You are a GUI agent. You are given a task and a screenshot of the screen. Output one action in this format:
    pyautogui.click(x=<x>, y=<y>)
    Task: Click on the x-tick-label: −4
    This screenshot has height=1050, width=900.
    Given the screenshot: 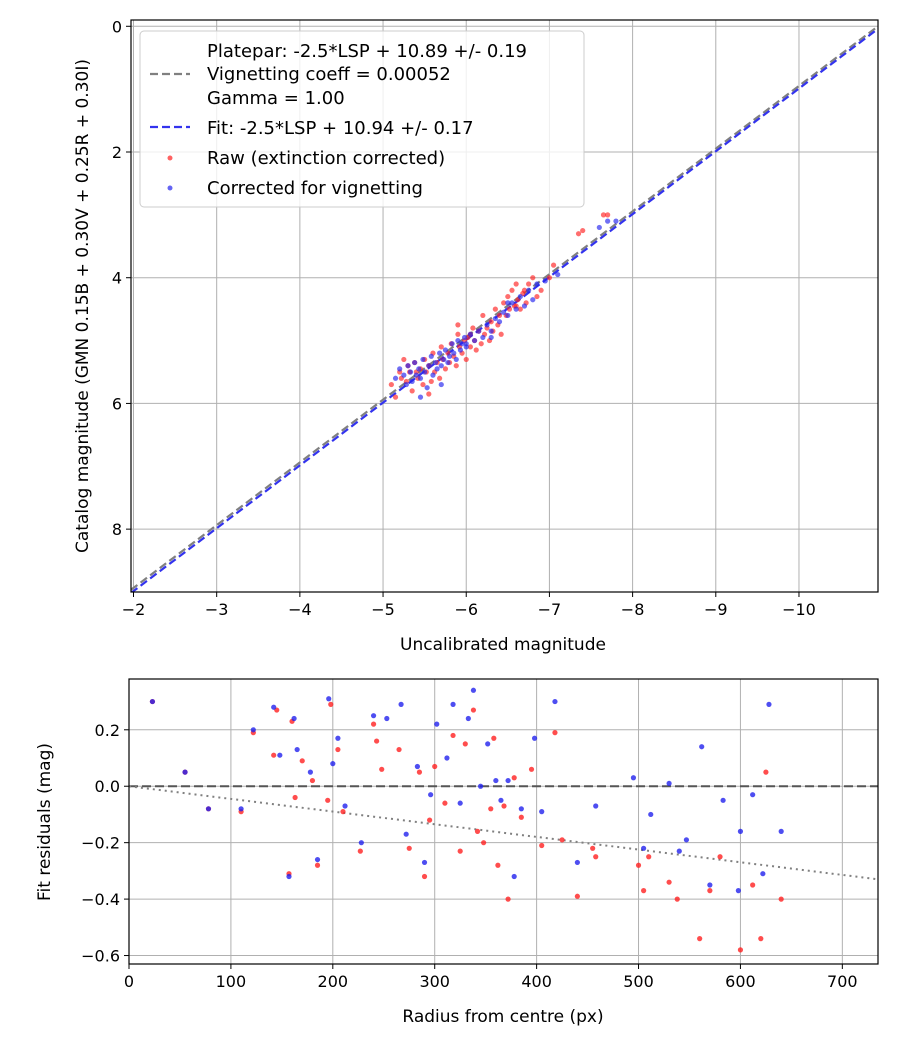 What is the action you would take?
    pyautogui.click(x=300, y=609)
    